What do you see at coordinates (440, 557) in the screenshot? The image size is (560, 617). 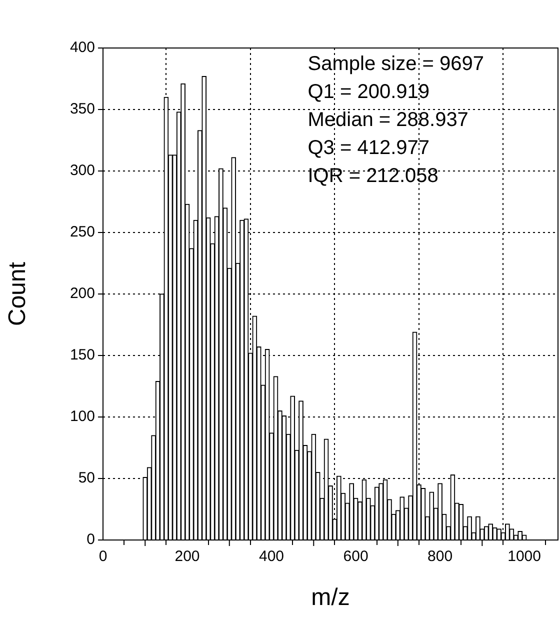 I see `x-tick-label: 800` at bounding box center [440, 557].